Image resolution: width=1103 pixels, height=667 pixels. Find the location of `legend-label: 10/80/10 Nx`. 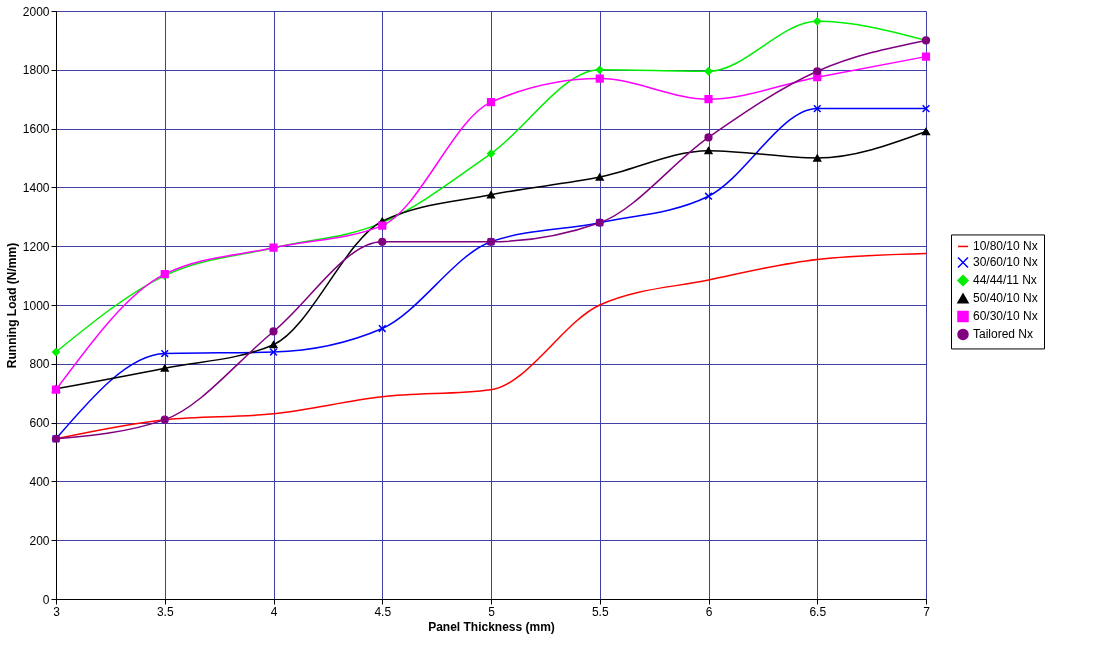

legend-label: 10/80/10 Nx is located at coordinates (1005, 246).